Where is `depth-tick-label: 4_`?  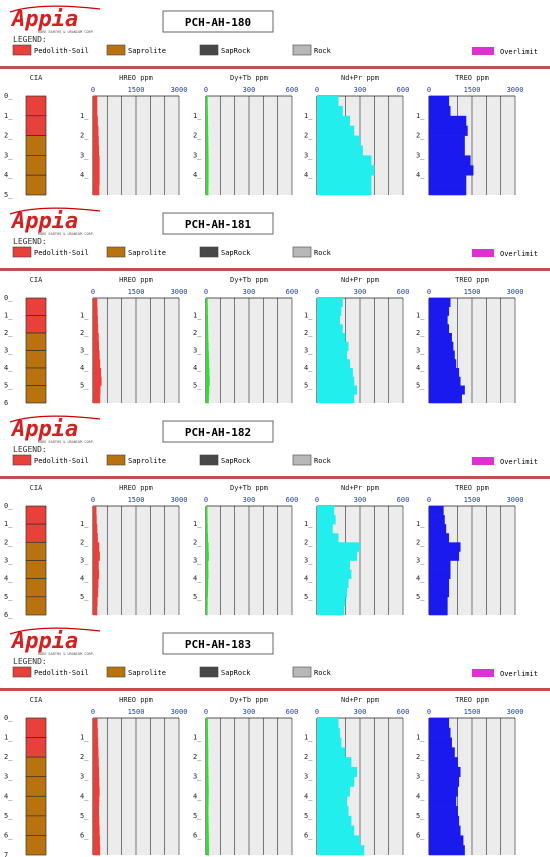 depth-tick-label: 4_ is located at coordinates (8, 175).